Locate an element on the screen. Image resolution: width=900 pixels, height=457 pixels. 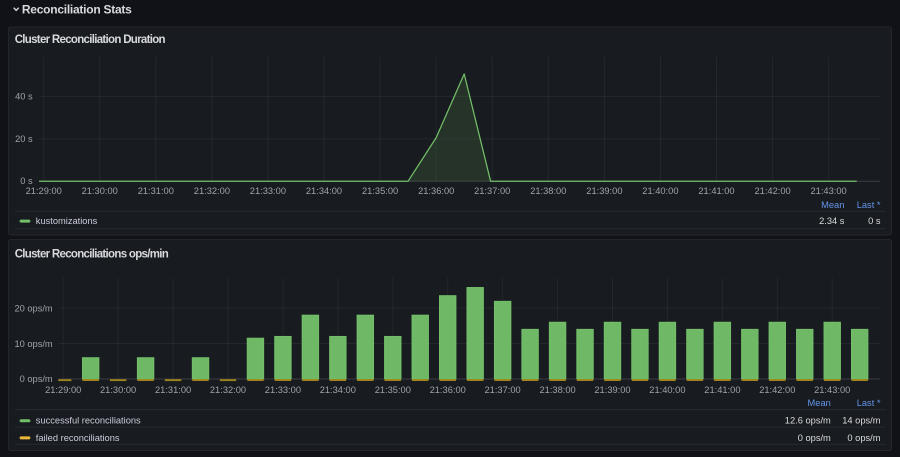
svg-text:Cluster Reconciliations ops/mi: Cluster Reconciliations ops/min is located at coordinates (92, 254).